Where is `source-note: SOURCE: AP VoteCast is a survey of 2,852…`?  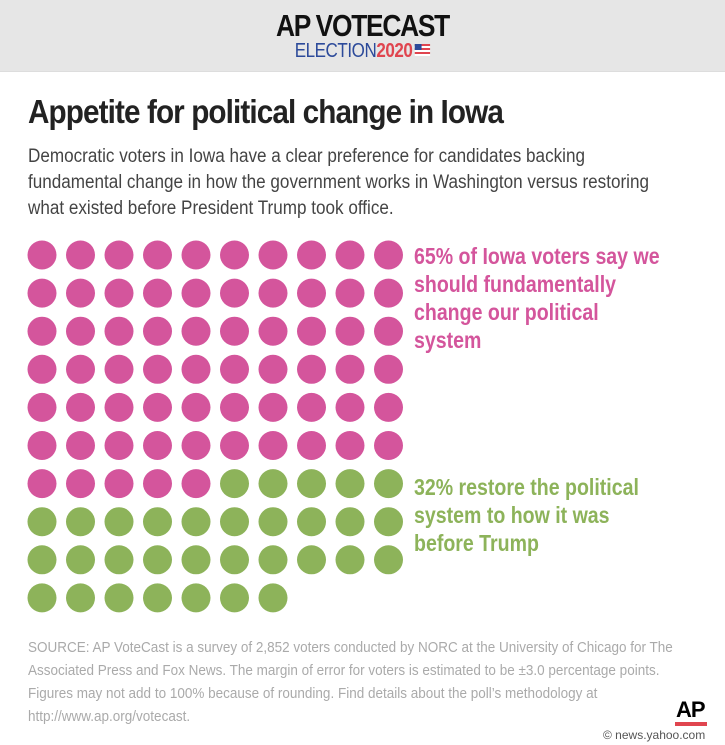 source-note: SOURCE: AP VoteCast is a survey of 2,852… is located at coordinates (350, 682).